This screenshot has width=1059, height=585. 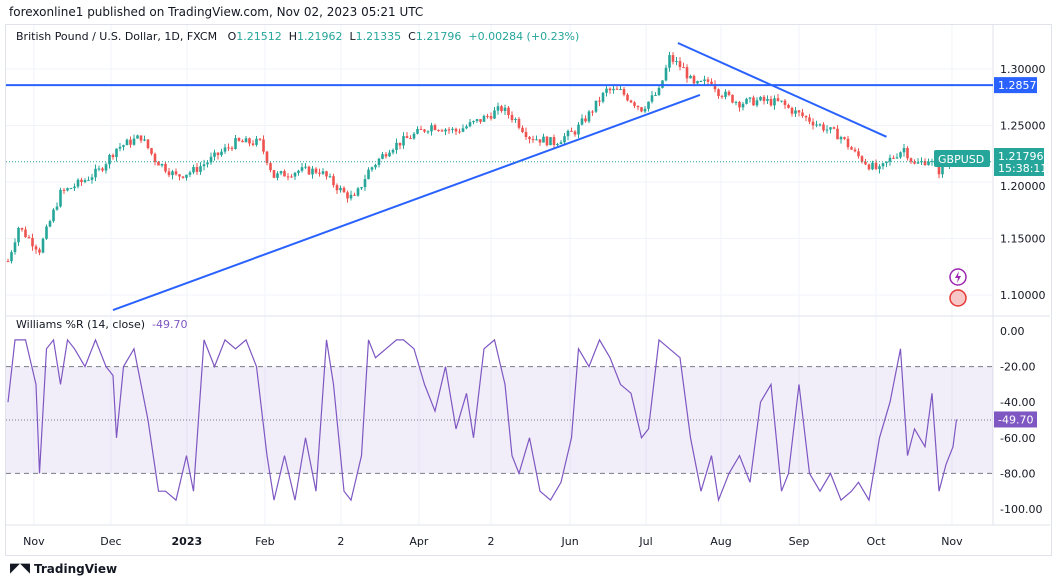 I want to click on time-tick-label: Feb, so click(x=264, y=541).